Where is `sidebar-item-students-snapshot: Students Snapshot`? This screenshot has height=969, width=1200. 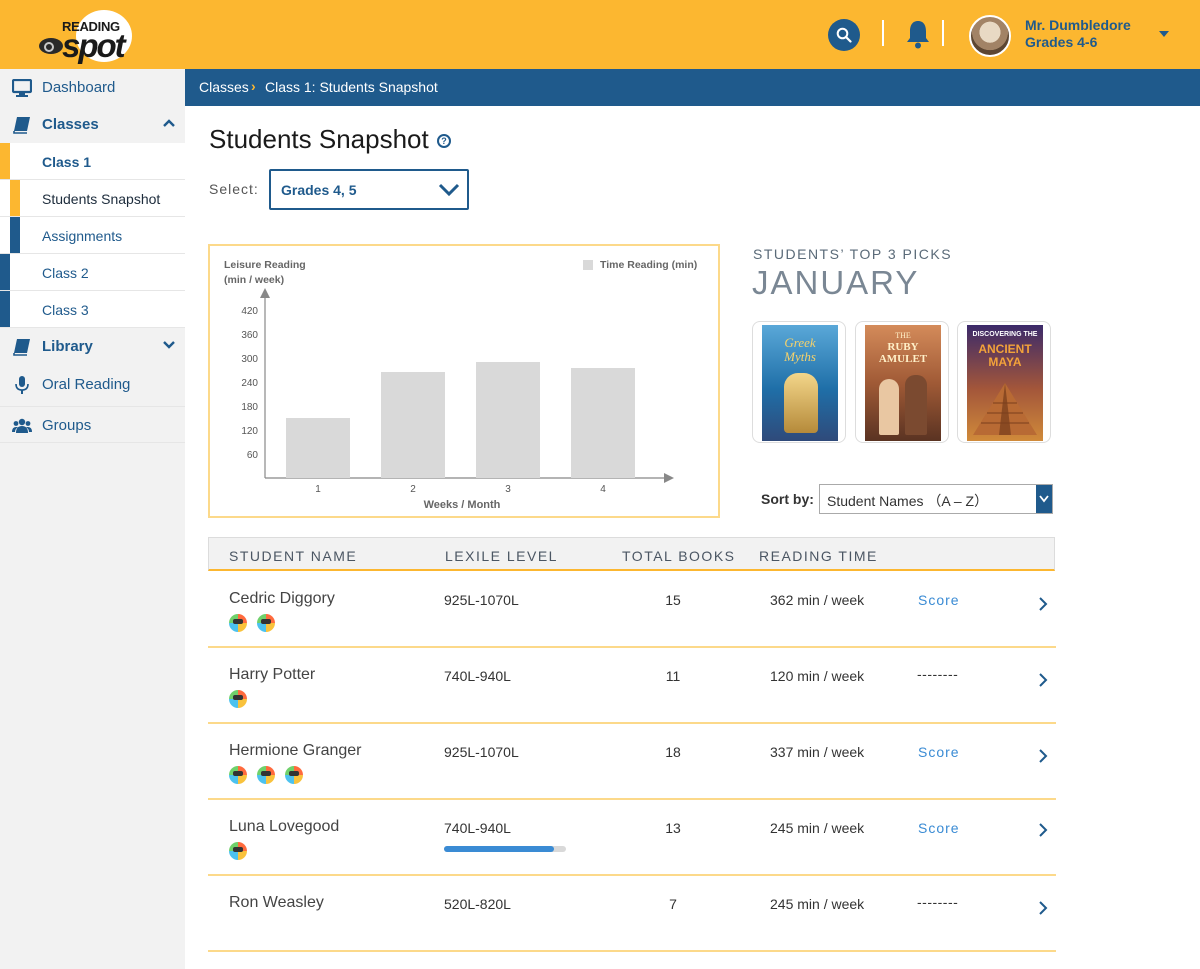 sidebar-item-students-snapshot: Students Snapshot is located at coordinates (92, 198).